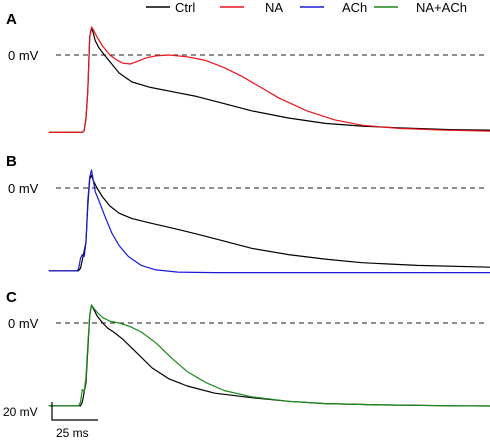 The image size is (490, 440). I want to click on scale-bar: 20 mV 25 ms, so click(50, 421).